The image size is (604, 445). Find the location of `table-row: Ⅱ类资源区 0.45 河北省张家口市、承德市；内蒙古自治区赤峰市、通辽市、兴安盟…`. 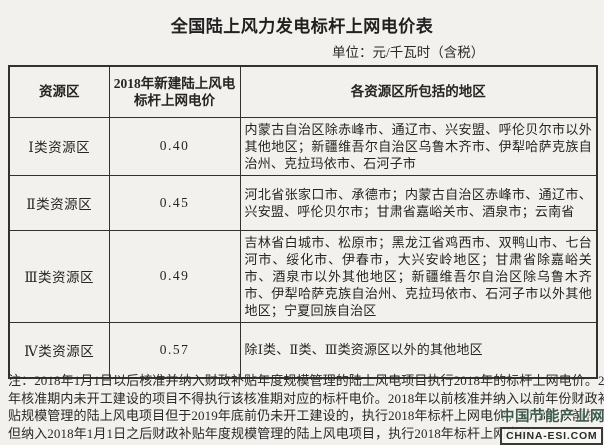

table-row: Ⅱ类资源区 0.45 河北省张家口市、承德市；内蒙古自治区赤峰市、通辽市、兴安盟… is located at coordinates (303, 202).